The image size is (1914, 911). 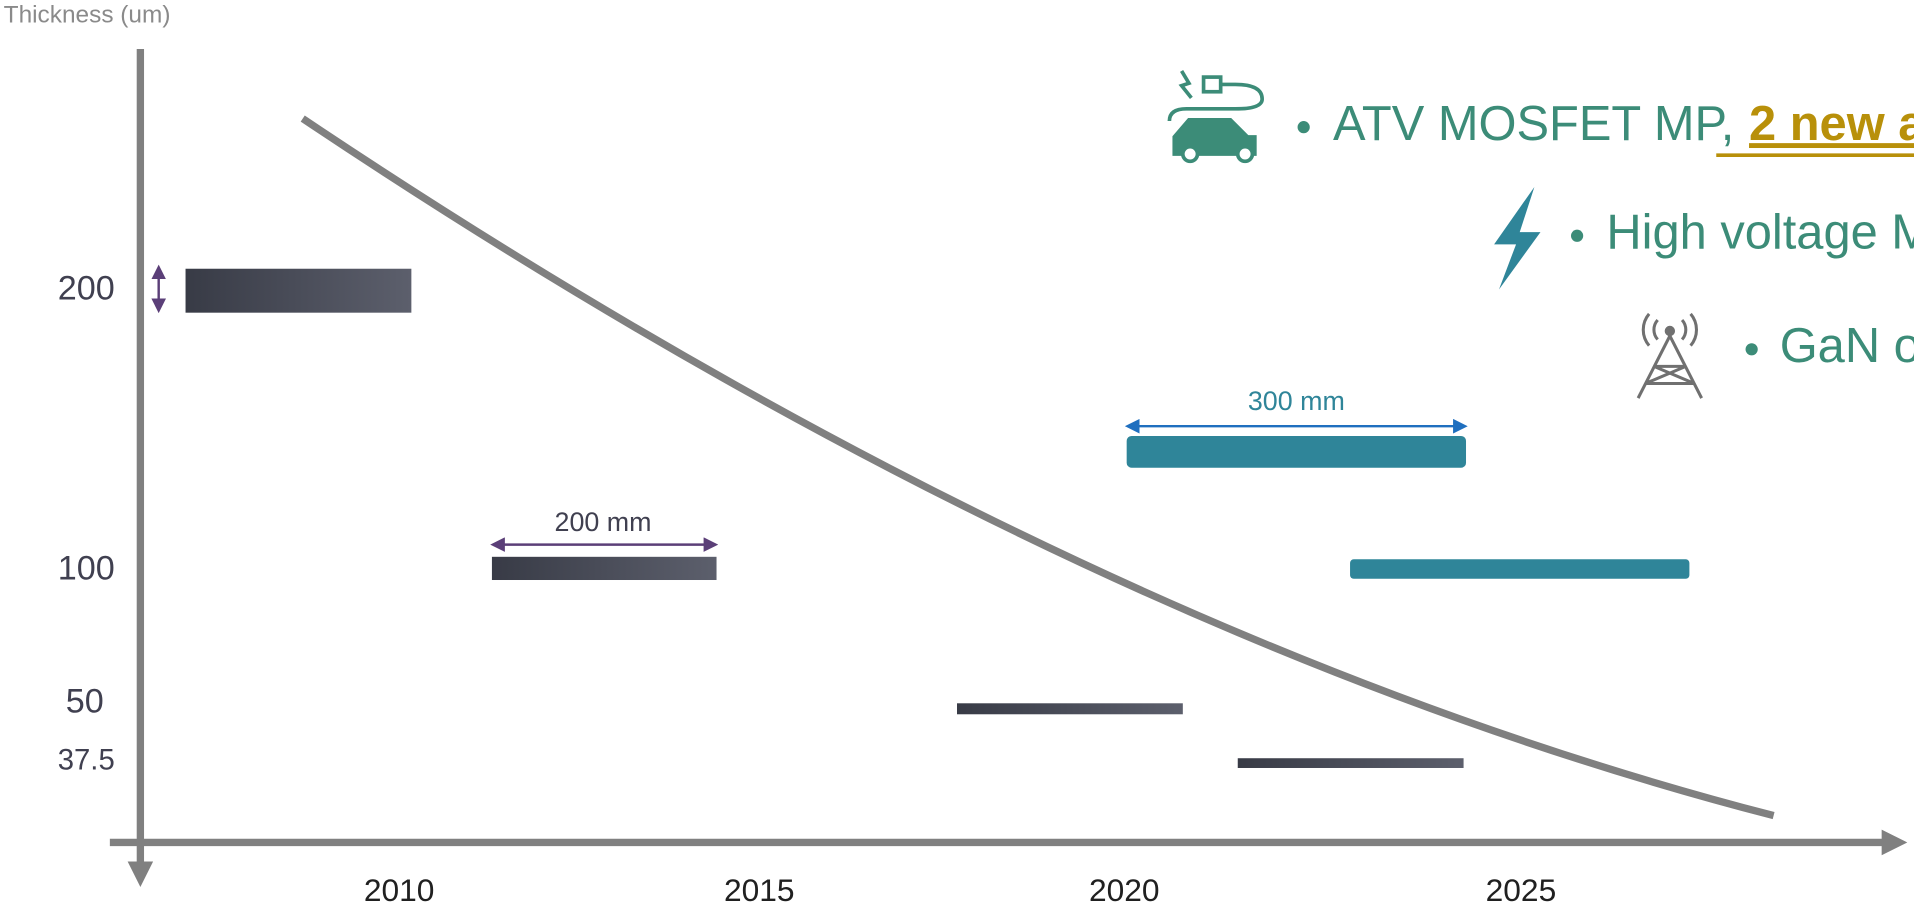 What do you see at coordinates (86, 289) in the screenshot?
I see `y-label: 200` at bounding box center [86, 289].